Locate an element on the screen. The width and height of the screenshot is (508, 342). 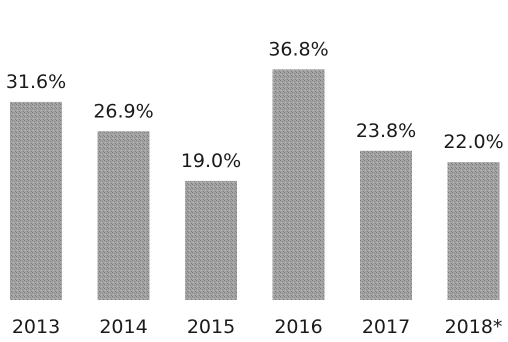
category-label-2013: 2013 is located at coordinates (36, 327).